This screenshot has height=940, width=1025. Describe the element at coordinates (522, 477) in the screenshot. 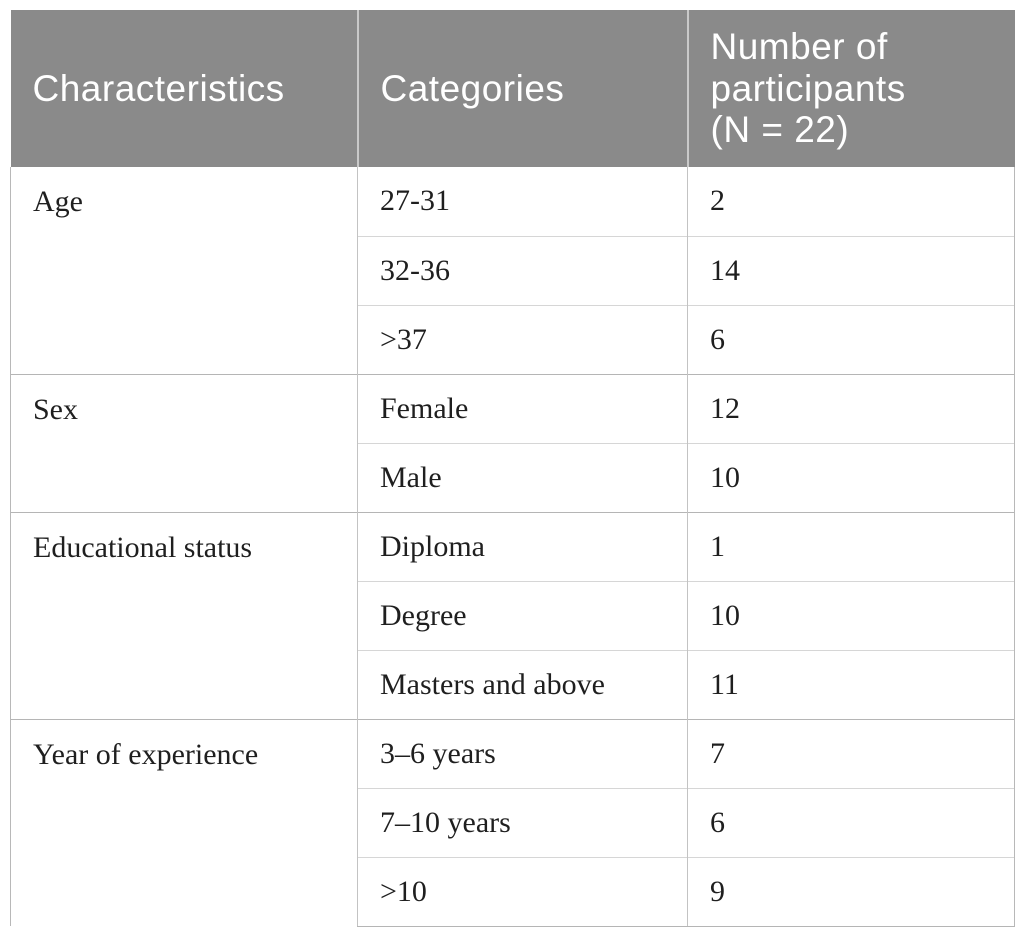

I see `category-cell: Male` at that location.